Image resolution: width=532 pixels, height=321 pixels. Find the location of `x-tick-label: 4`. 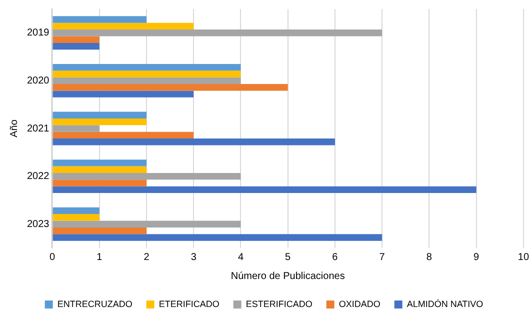

x-tick-label: 4 is located at coordinates (241, 257).